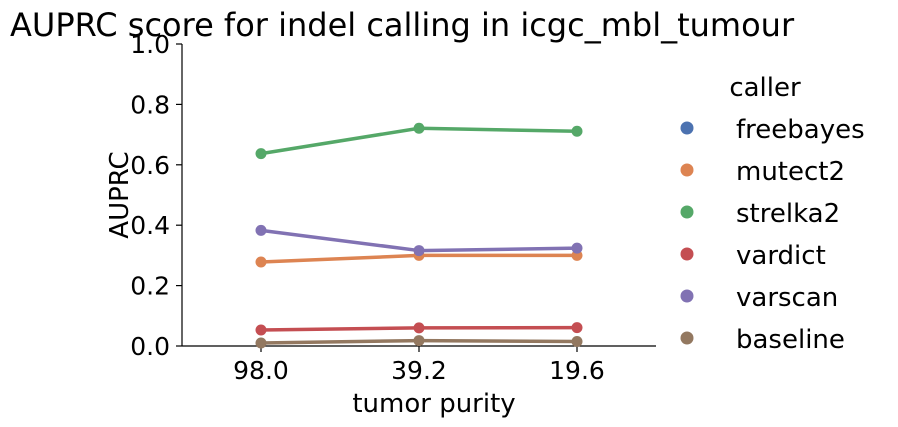 The image size is (898, 427). I want to click on y-tick-label: 0.8, so click(150, 104).